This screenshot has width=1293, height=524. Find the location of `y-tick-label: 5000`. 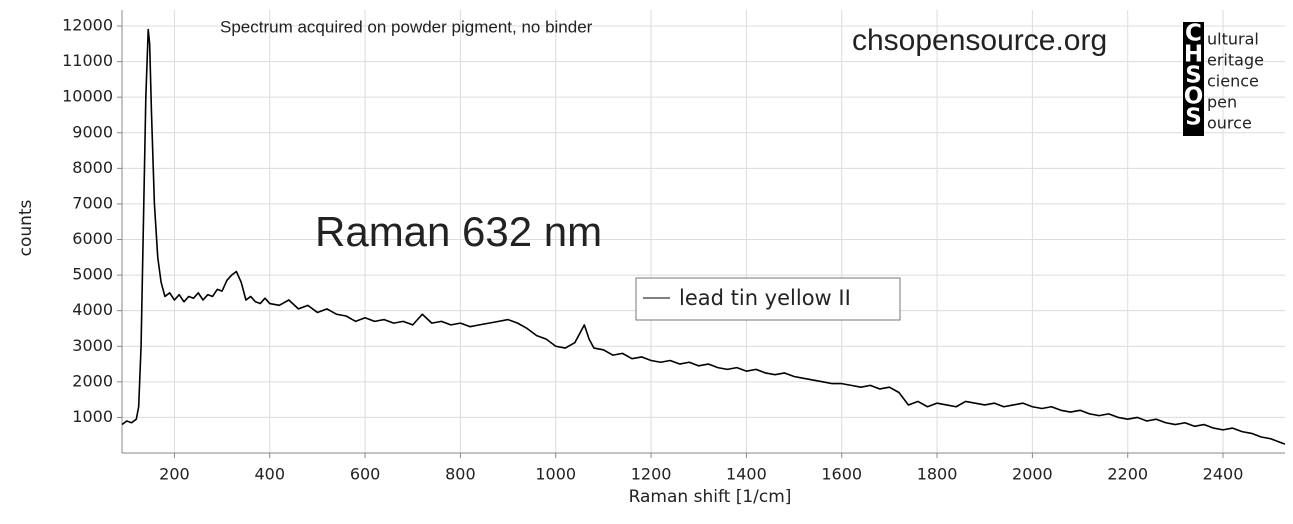

y-tick-label: 5000 is located at coordinates (92, 274).